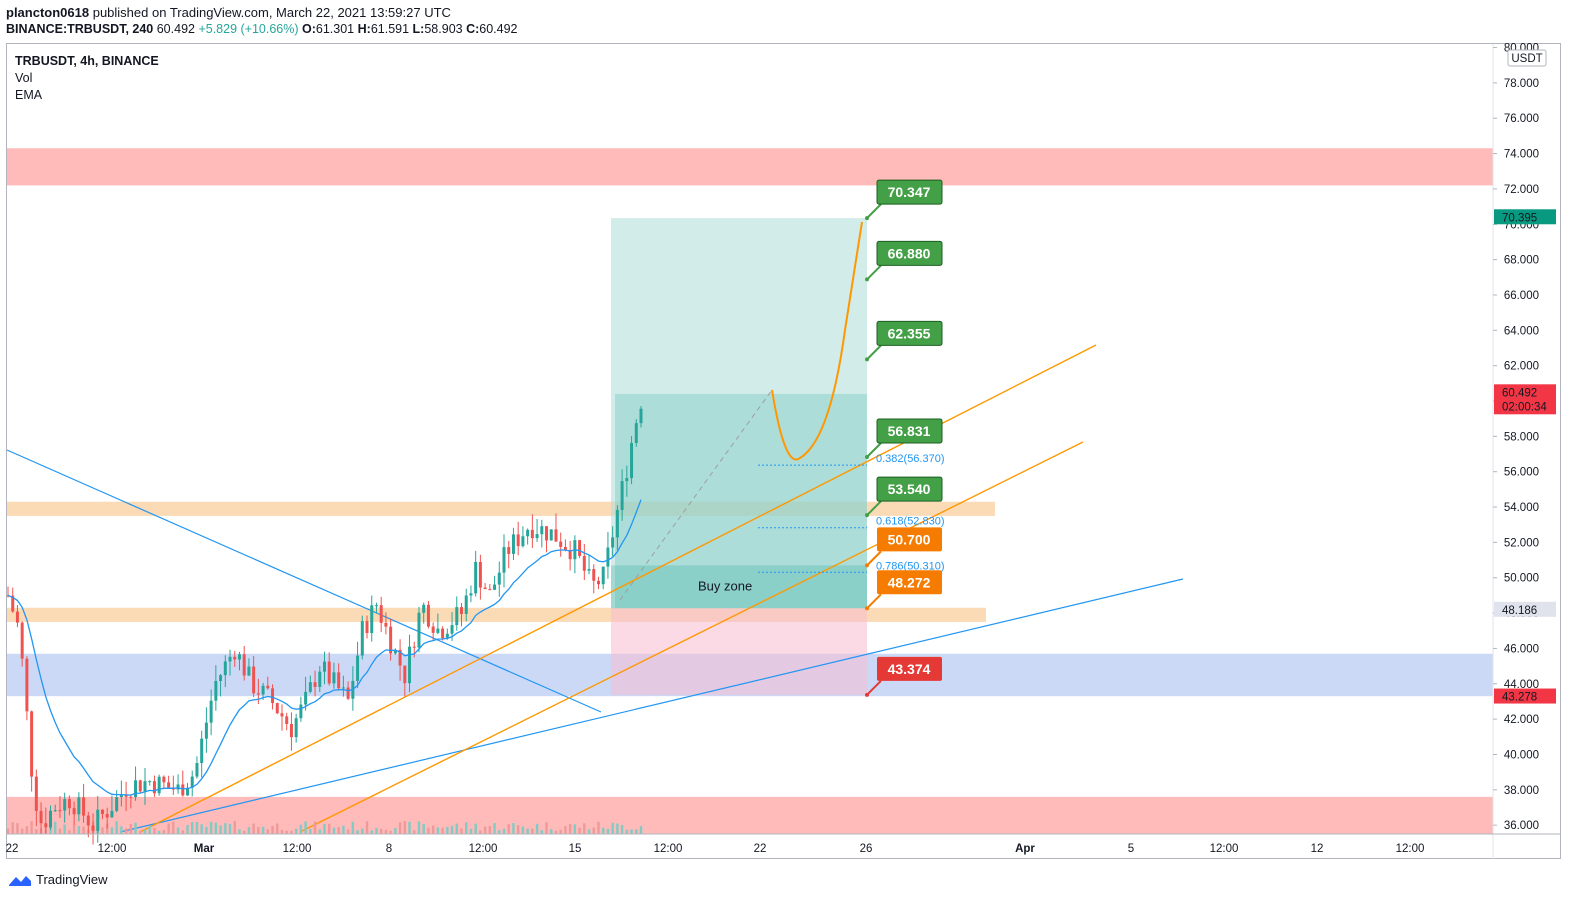 This screenshot has width=1578, height=904. Describe the element at coordinates (1521, 296) in the screenshot. I see `price-tick-label: 66.000` at that location.